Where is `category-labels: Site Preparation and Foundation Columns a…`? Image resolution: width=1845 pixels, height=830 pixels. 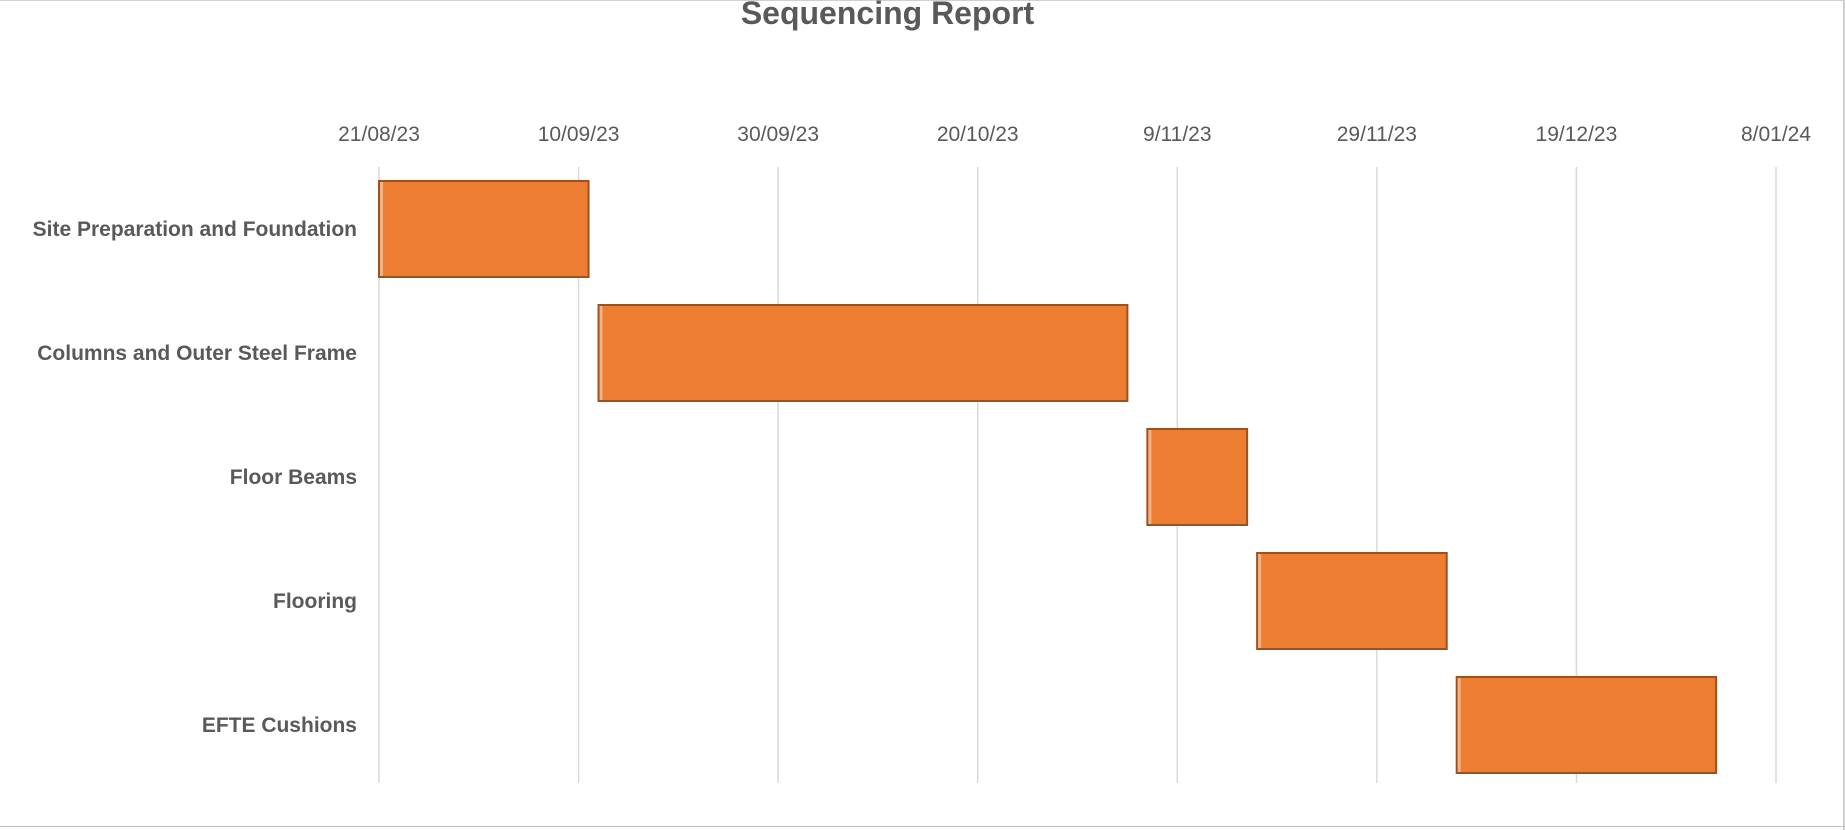
category-labels: Site Preparation and Foundation Columns a… is located at coordinates (195, 477).